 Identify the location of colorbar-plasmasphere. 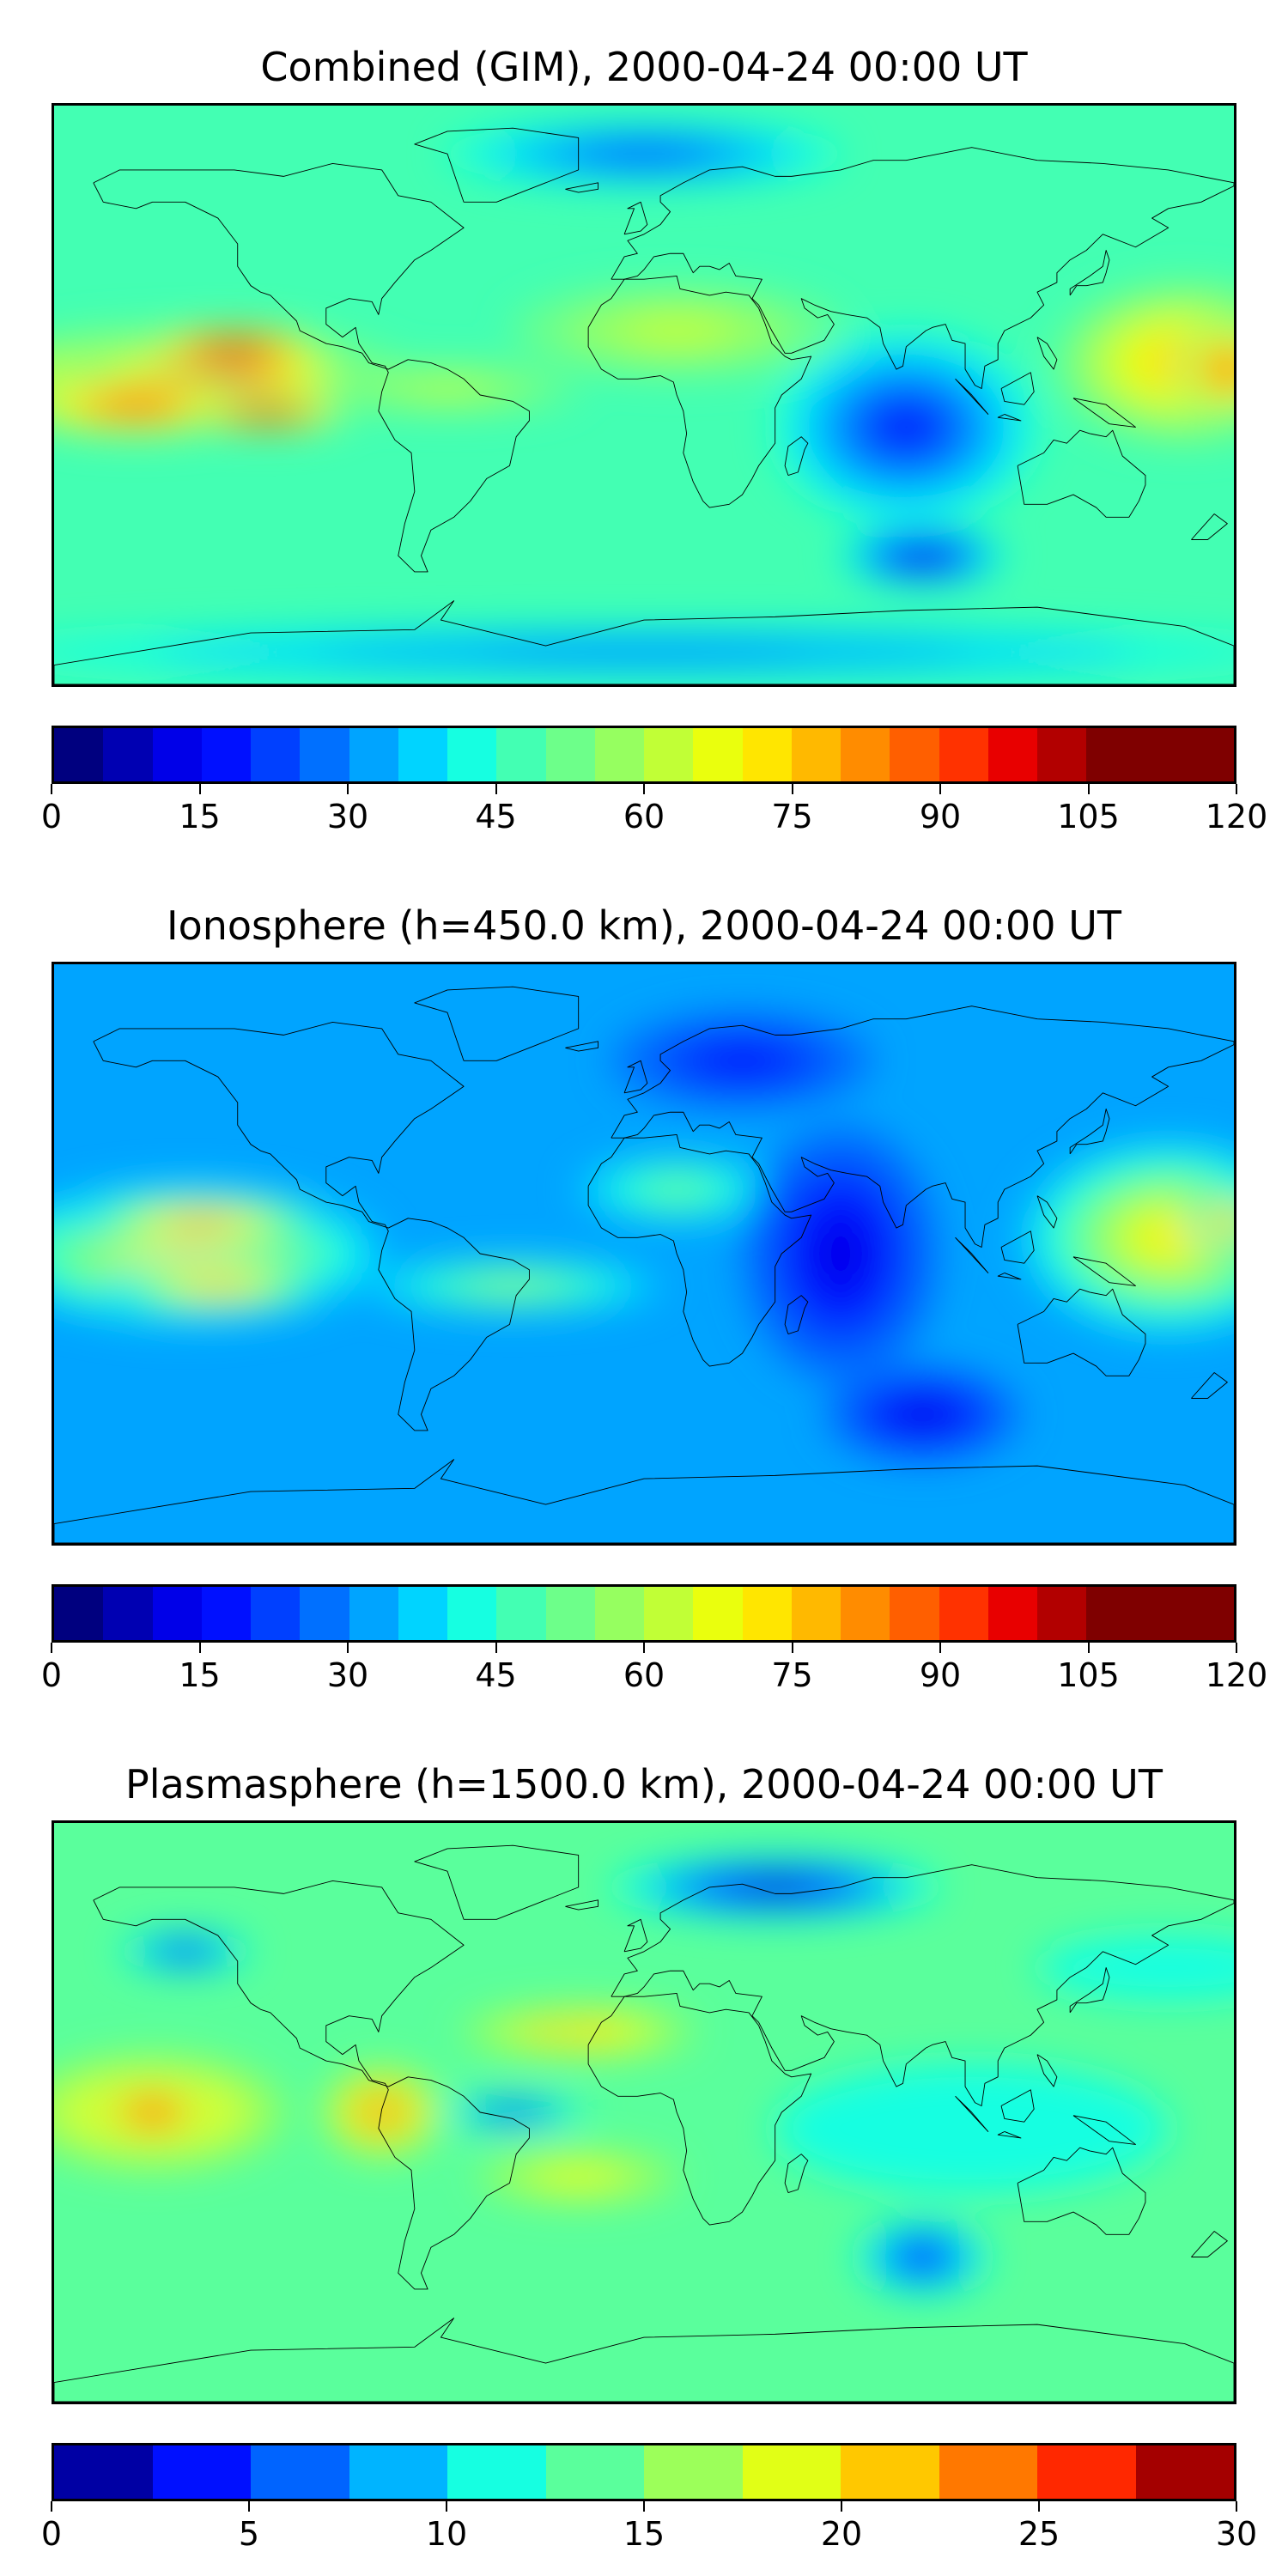
(644, 2472).